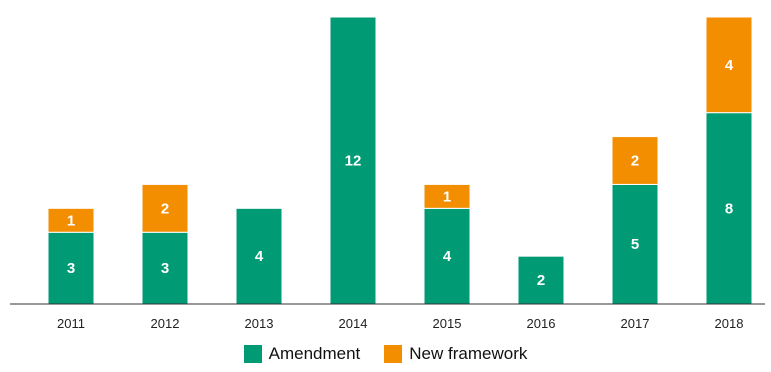  What do you see at coordinates (252, 354) in the screenshot?
I see `legend-swatch-amendment` at bounding box center [252, 354].